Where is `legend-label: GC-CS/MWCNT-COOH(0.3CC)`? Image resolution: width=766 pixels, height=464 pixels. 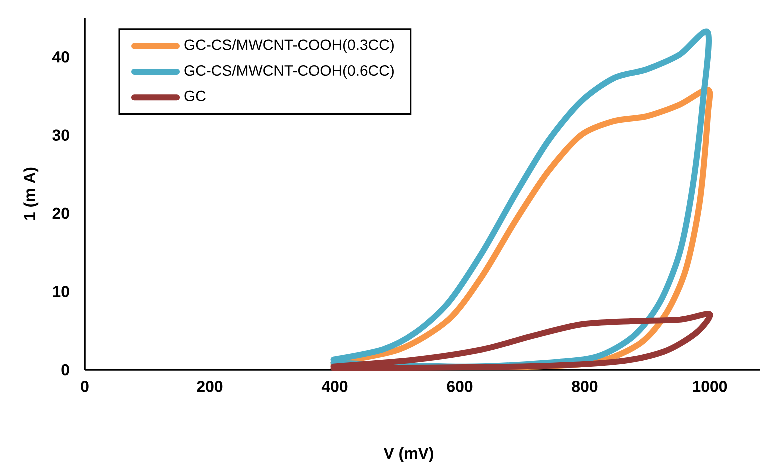
legend-label: GC-CS/MWCNT-COOH(0.3CC) is located at coordinates (289, 46).